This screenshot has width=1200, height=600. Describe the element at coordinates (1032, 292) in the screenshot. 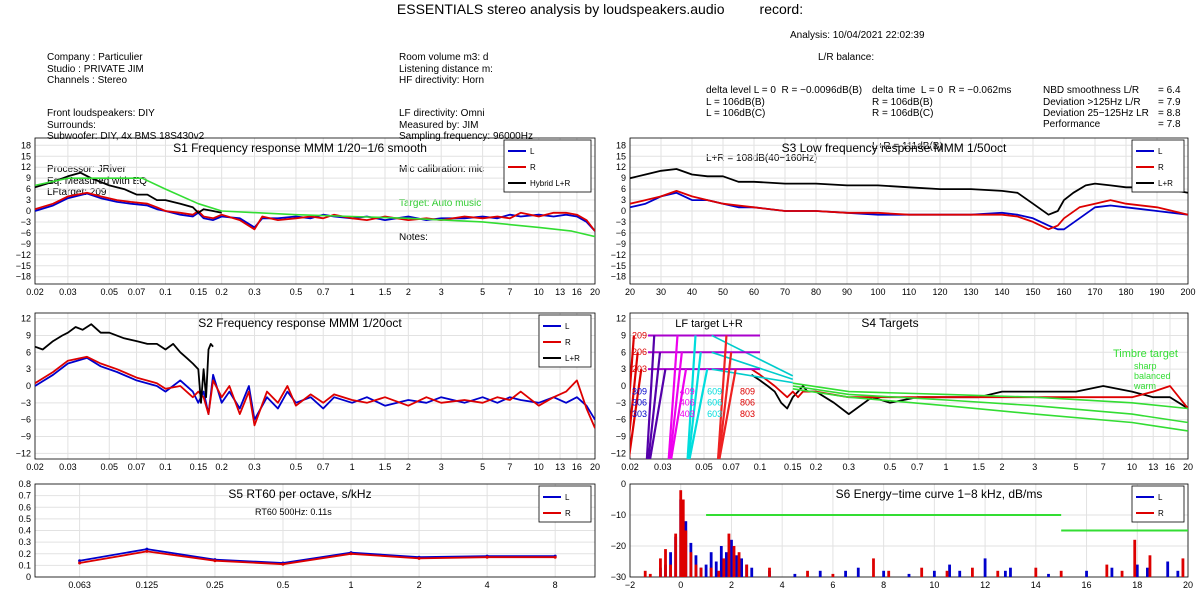

I see `x-tick-label: 150` at that location.